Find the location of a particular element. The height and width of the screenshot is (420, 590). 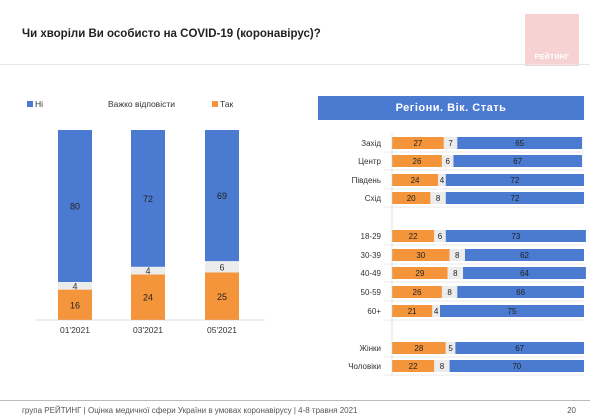

row-label-6: 40-49 is located at coordinates (371, 273).